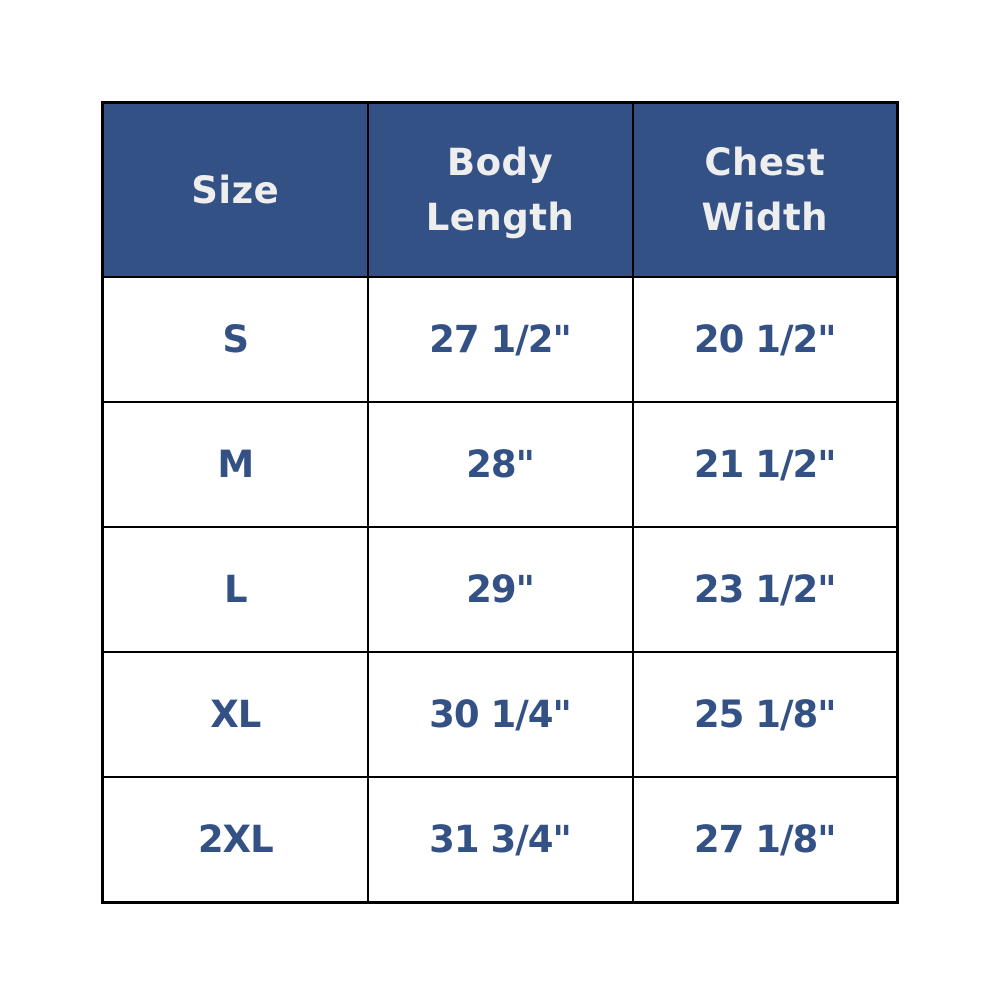 This screenshot has height=1000, width=1000. I want to click on cell-body-length: 27 1/2", so click(500, 339).